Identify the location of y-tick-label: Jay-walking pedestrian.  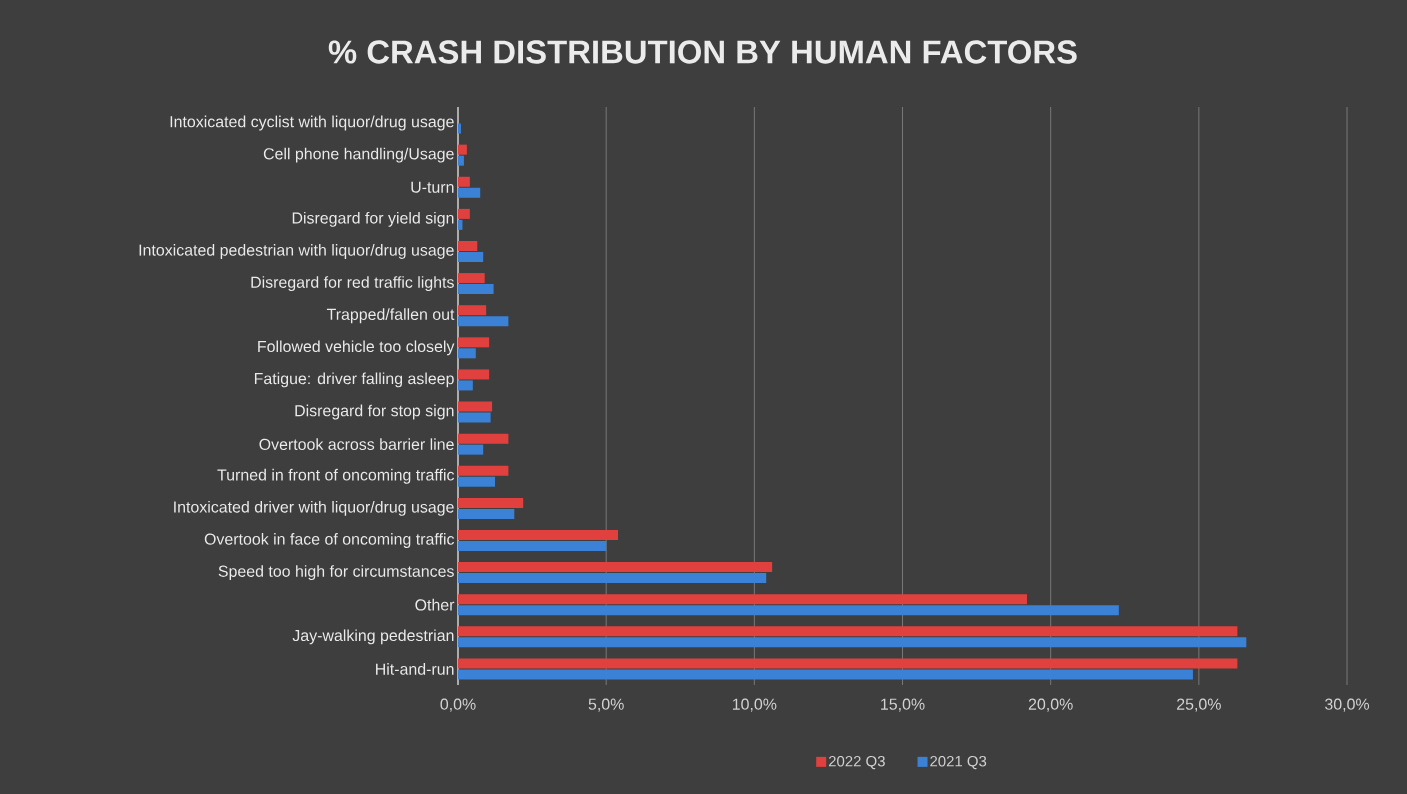
(373, 637).